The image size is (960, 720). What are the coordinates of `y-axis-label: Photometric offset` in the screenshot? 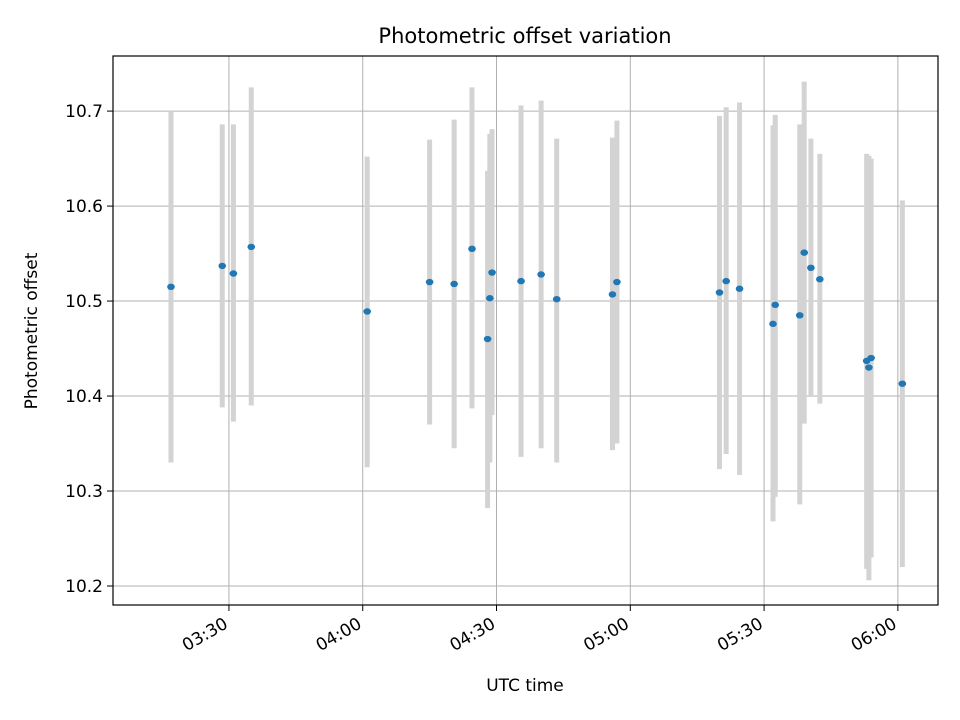 It's located at (32, 330).